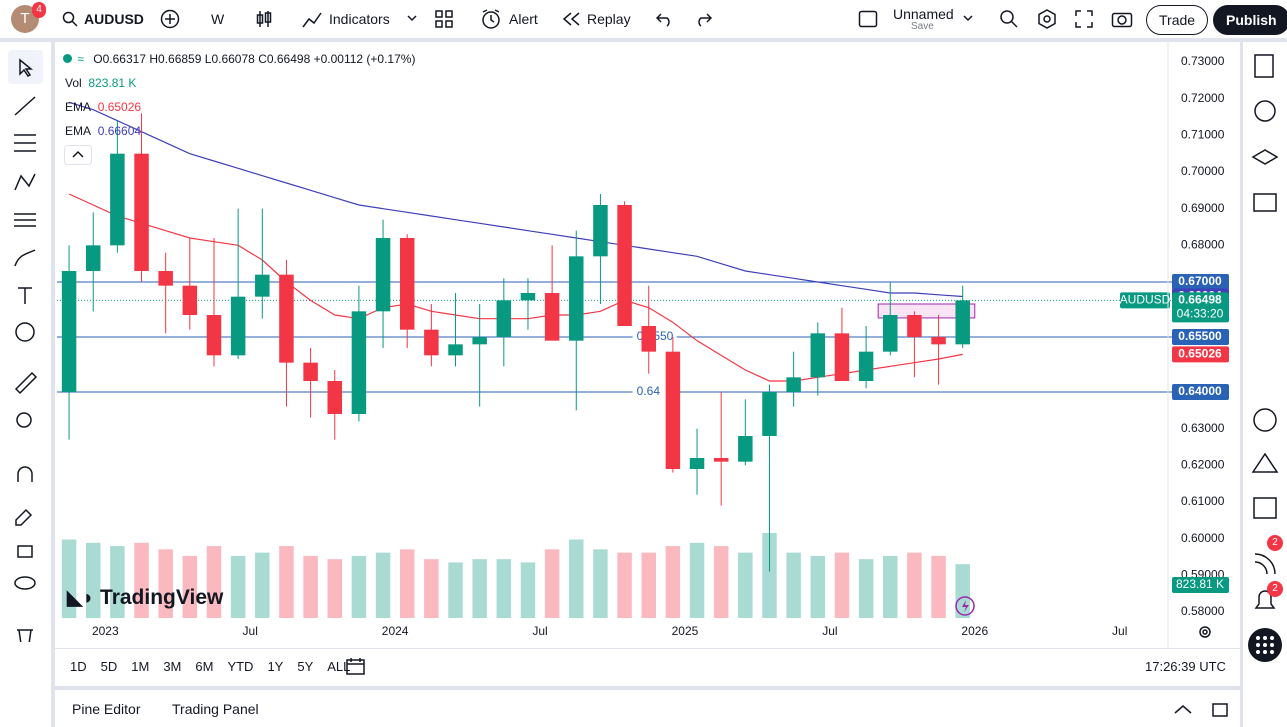 This screenshot has height=727, width=1287. What do you see at coordinates (665, 19) in the screenshot?
I see `undo-icon` at bounding box center [665, 19].